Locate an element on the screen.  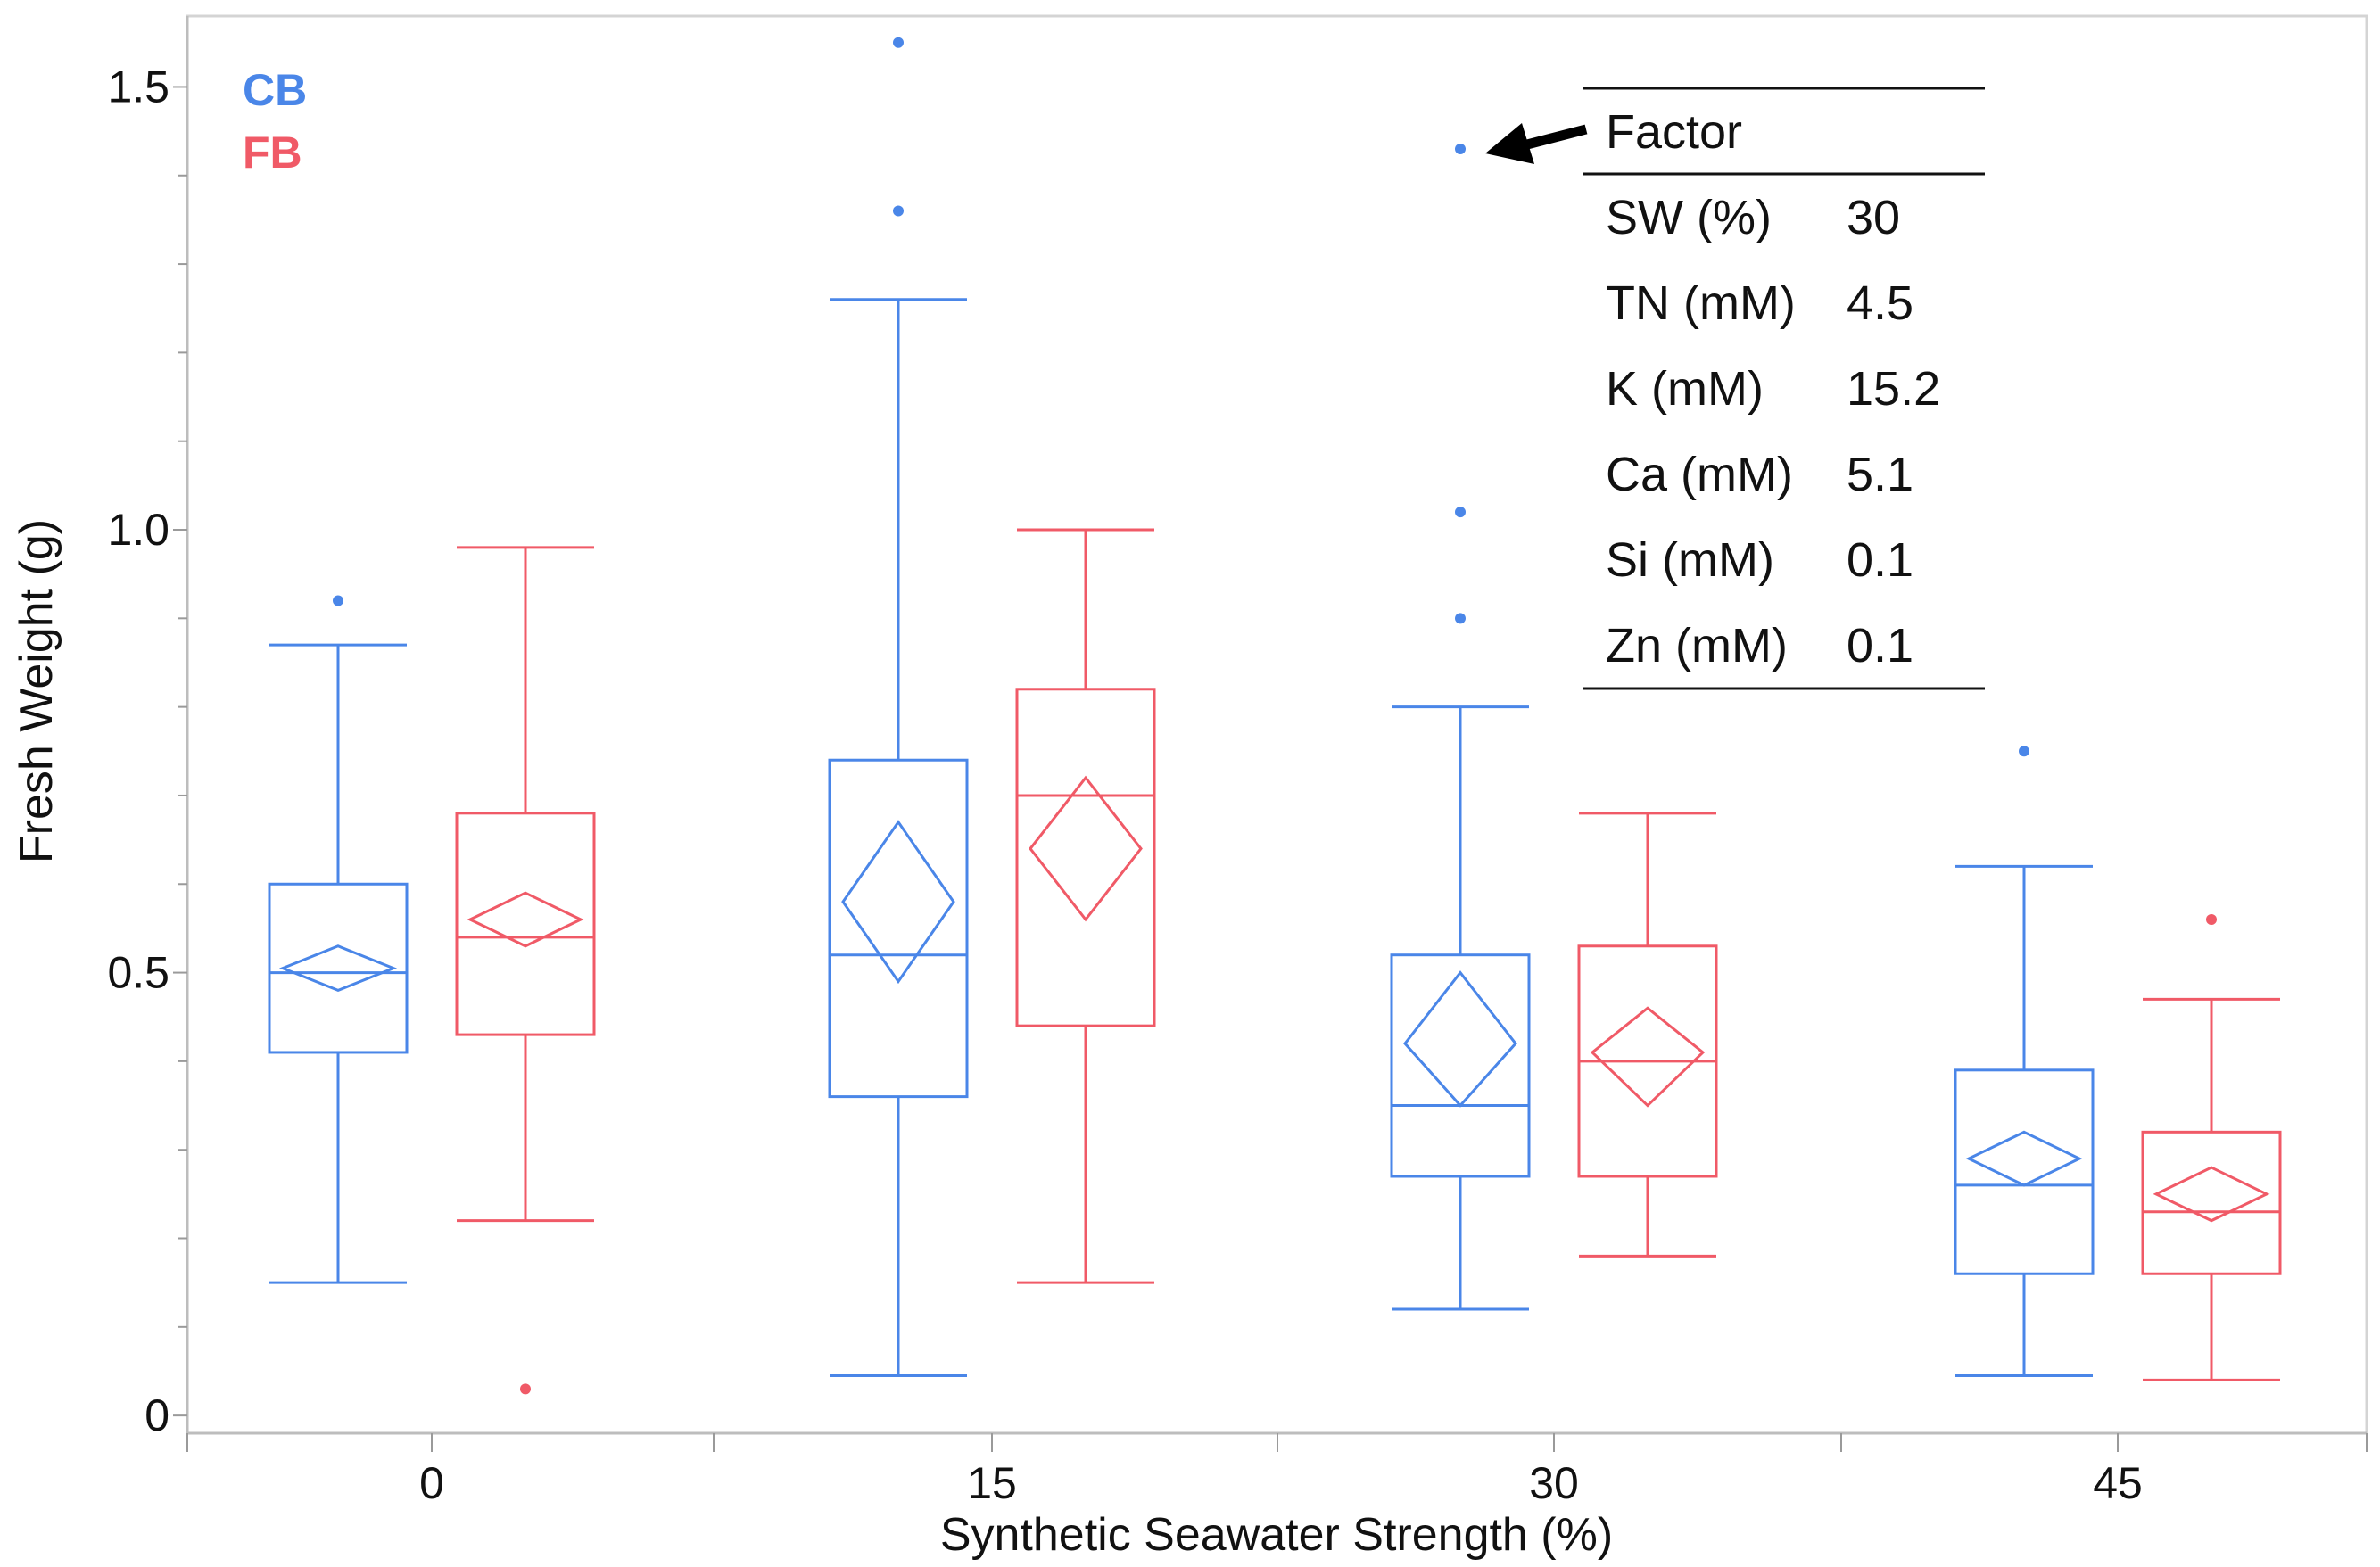
table-row-value: 5.1 is located at coordinates (1880, 474).